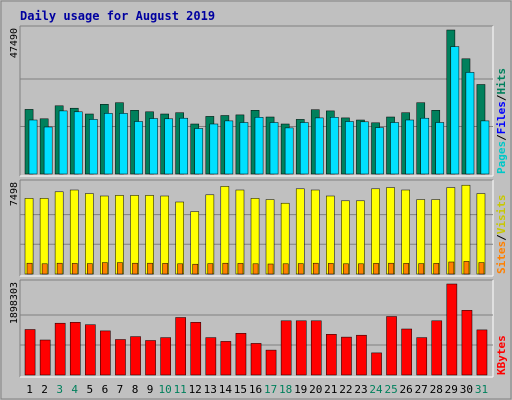  Describe the element at coordinates (14, 194) in the screenshot. I see `ymax-label: 7498` at that location.